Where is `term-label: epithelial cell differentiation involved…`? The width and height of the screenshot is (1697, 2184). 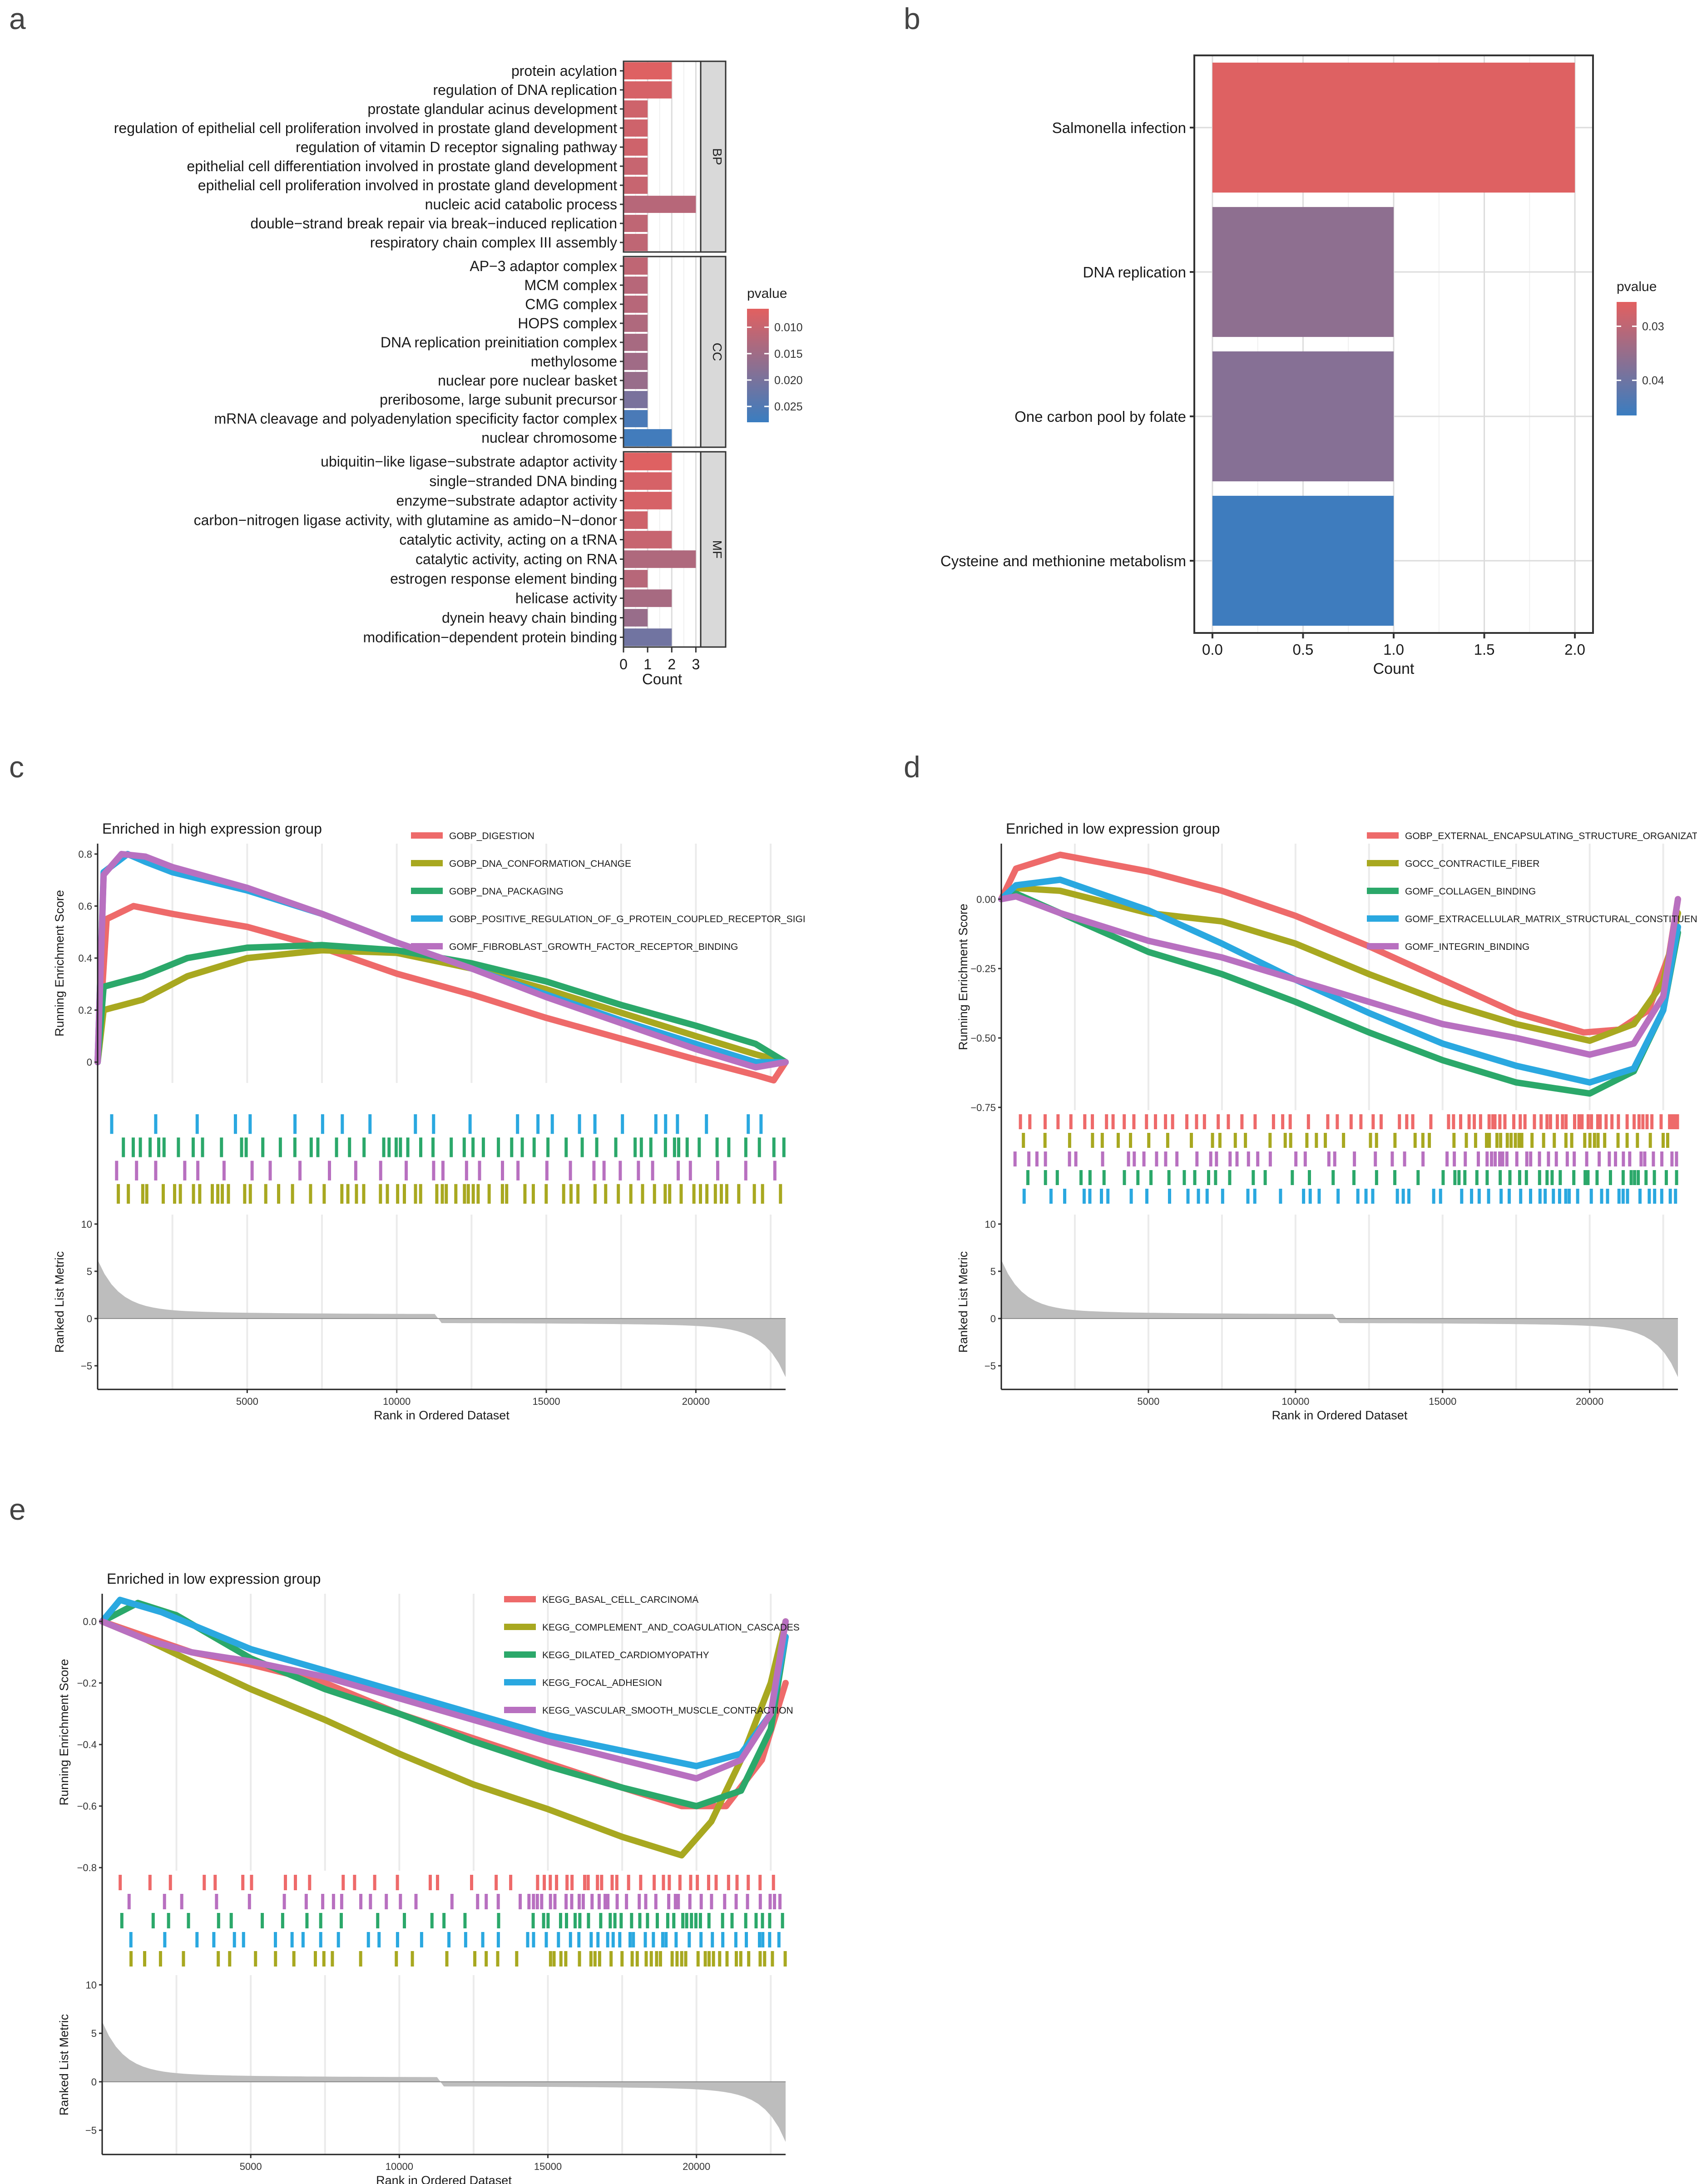 term-label: epithelial cell differentiation involved… is located at coordinates (402, 166).